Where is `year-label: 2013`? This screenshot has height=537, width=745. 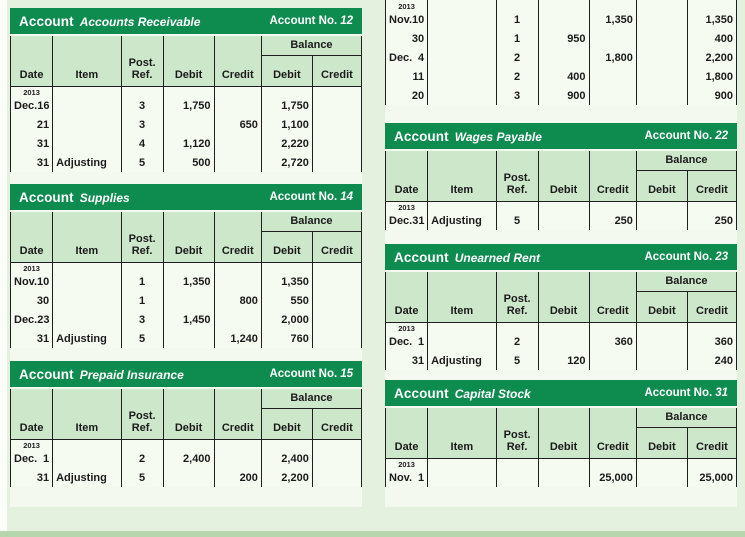 year-label: 2013 is located at coordinates (31, 91).